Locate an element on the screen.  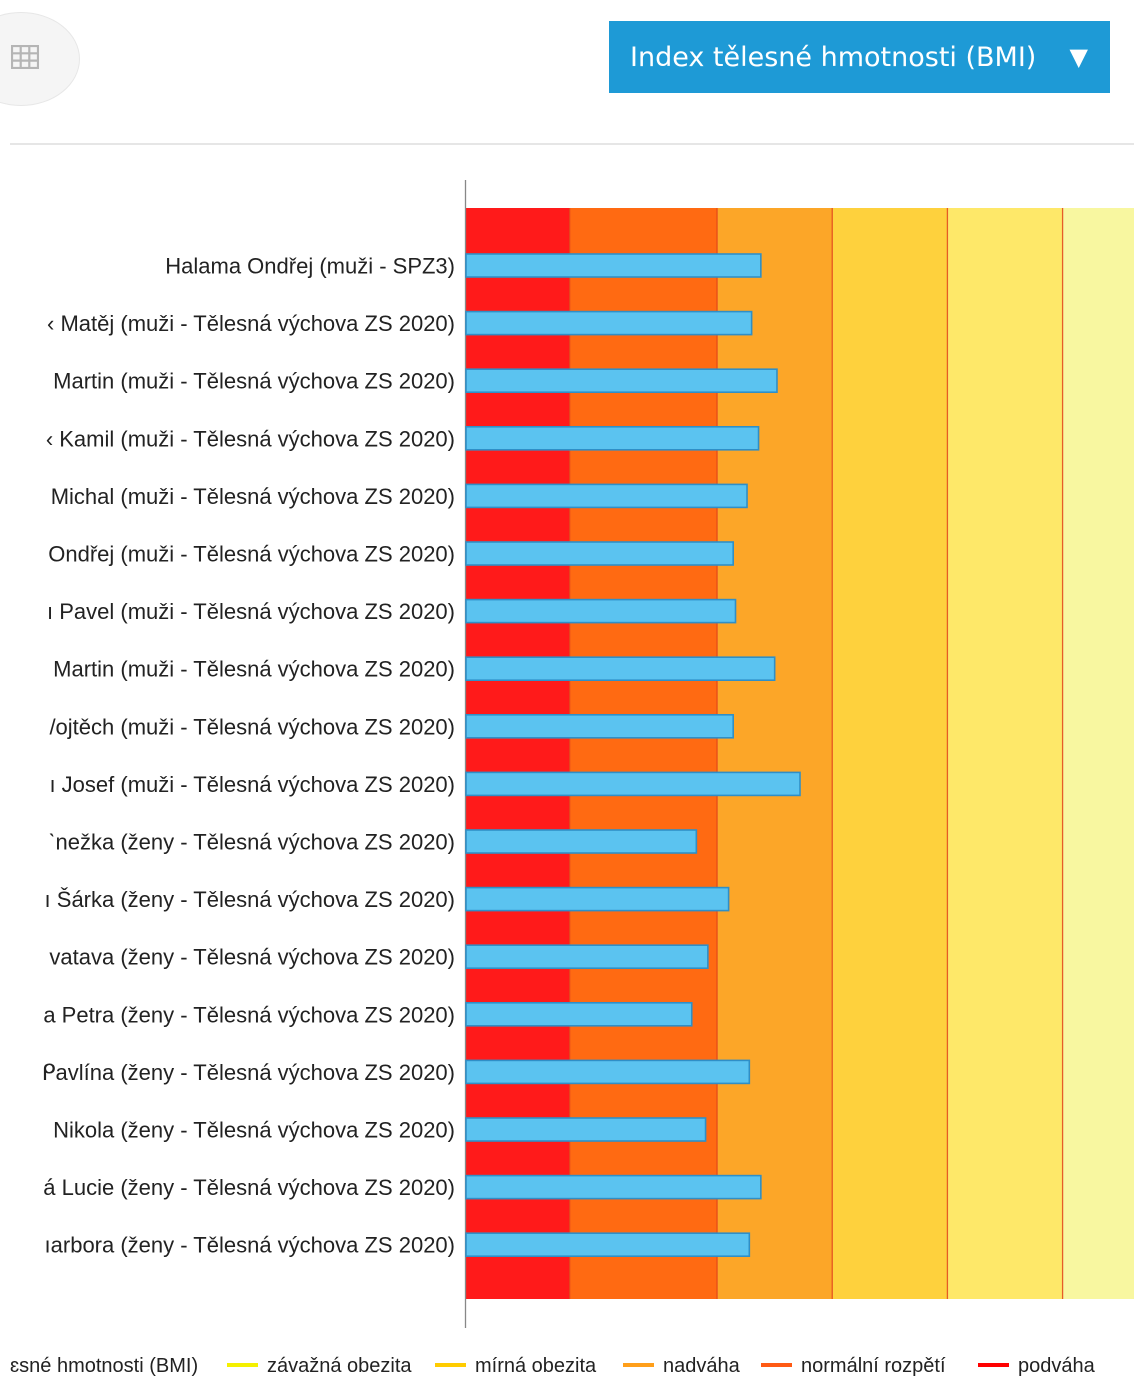
category-label-4: Michal (muži - Tělesná výchova ZS 2020) is located at coordinates (253, 496).